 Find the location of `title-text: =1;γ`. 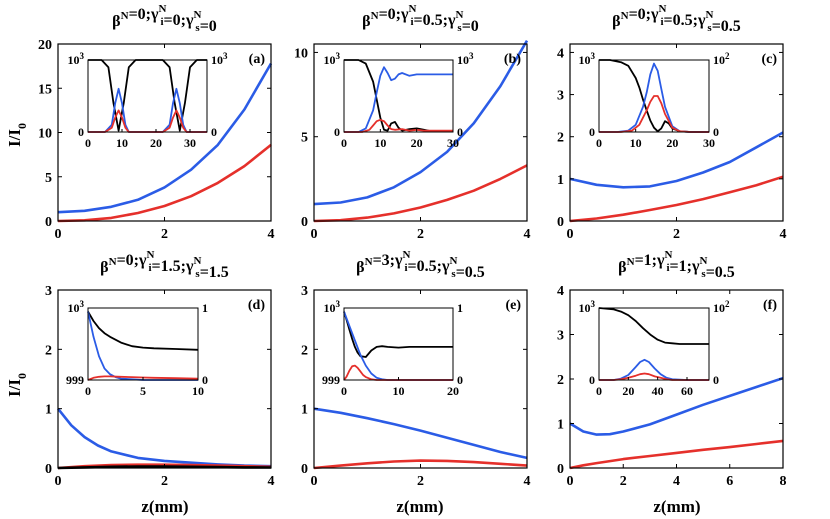

title-text: =1;γ is located at coordinates (685, 266).